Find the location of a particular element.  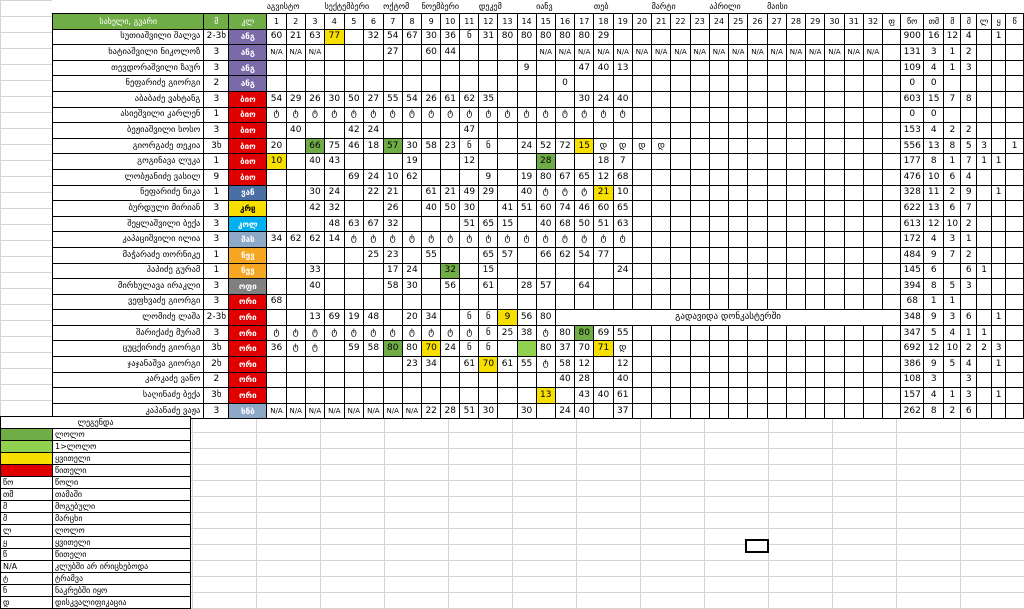

player-name-cell: შარიქაძე მურამ is located at coordinates (128, 333).